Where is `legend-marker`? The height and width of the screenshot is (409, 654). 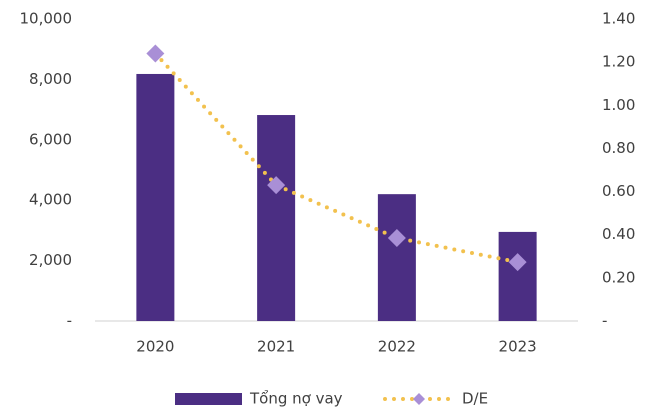
legend-marker is located at coordinates (419, 399).